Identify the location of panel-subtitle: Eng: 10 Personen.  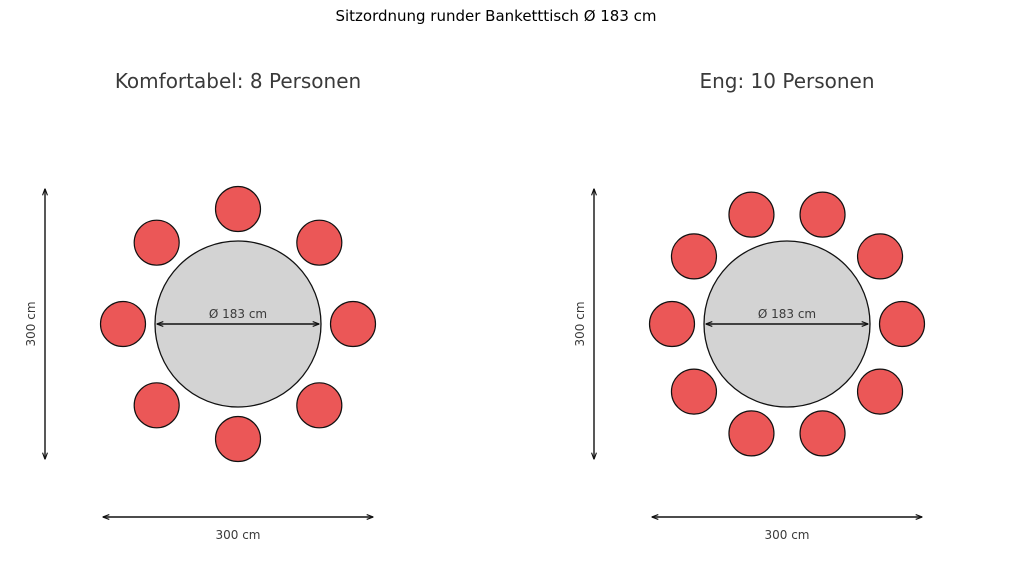
(786, 81).